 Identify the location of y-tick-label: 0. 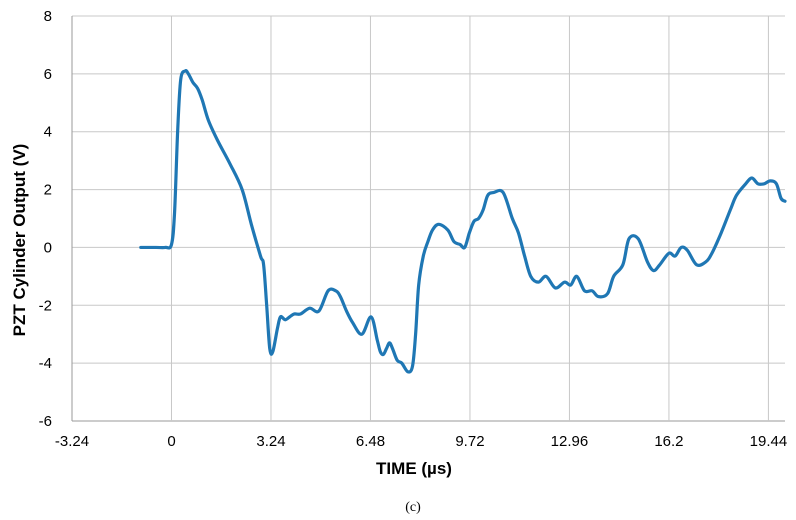
(48, 247).